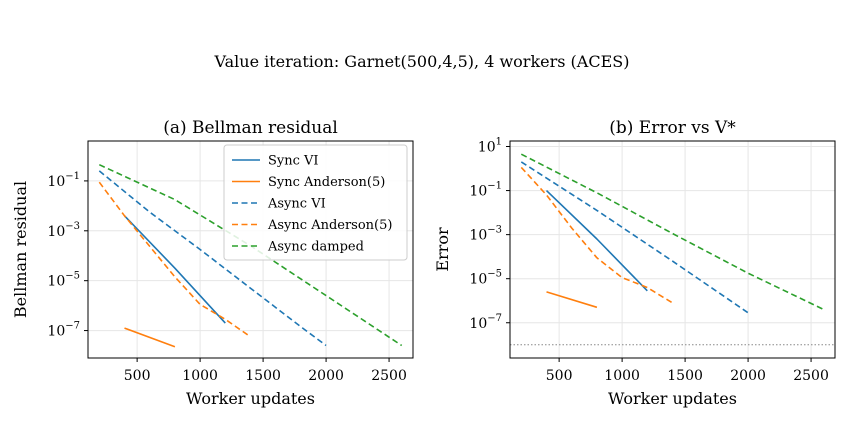 The width and height of the screenshot is (844, 421). What do you see at coordinates (672, 128) in the screenshot?
I see `subplot-title: (b) Error vs V*` at bounding box center [672, 128].